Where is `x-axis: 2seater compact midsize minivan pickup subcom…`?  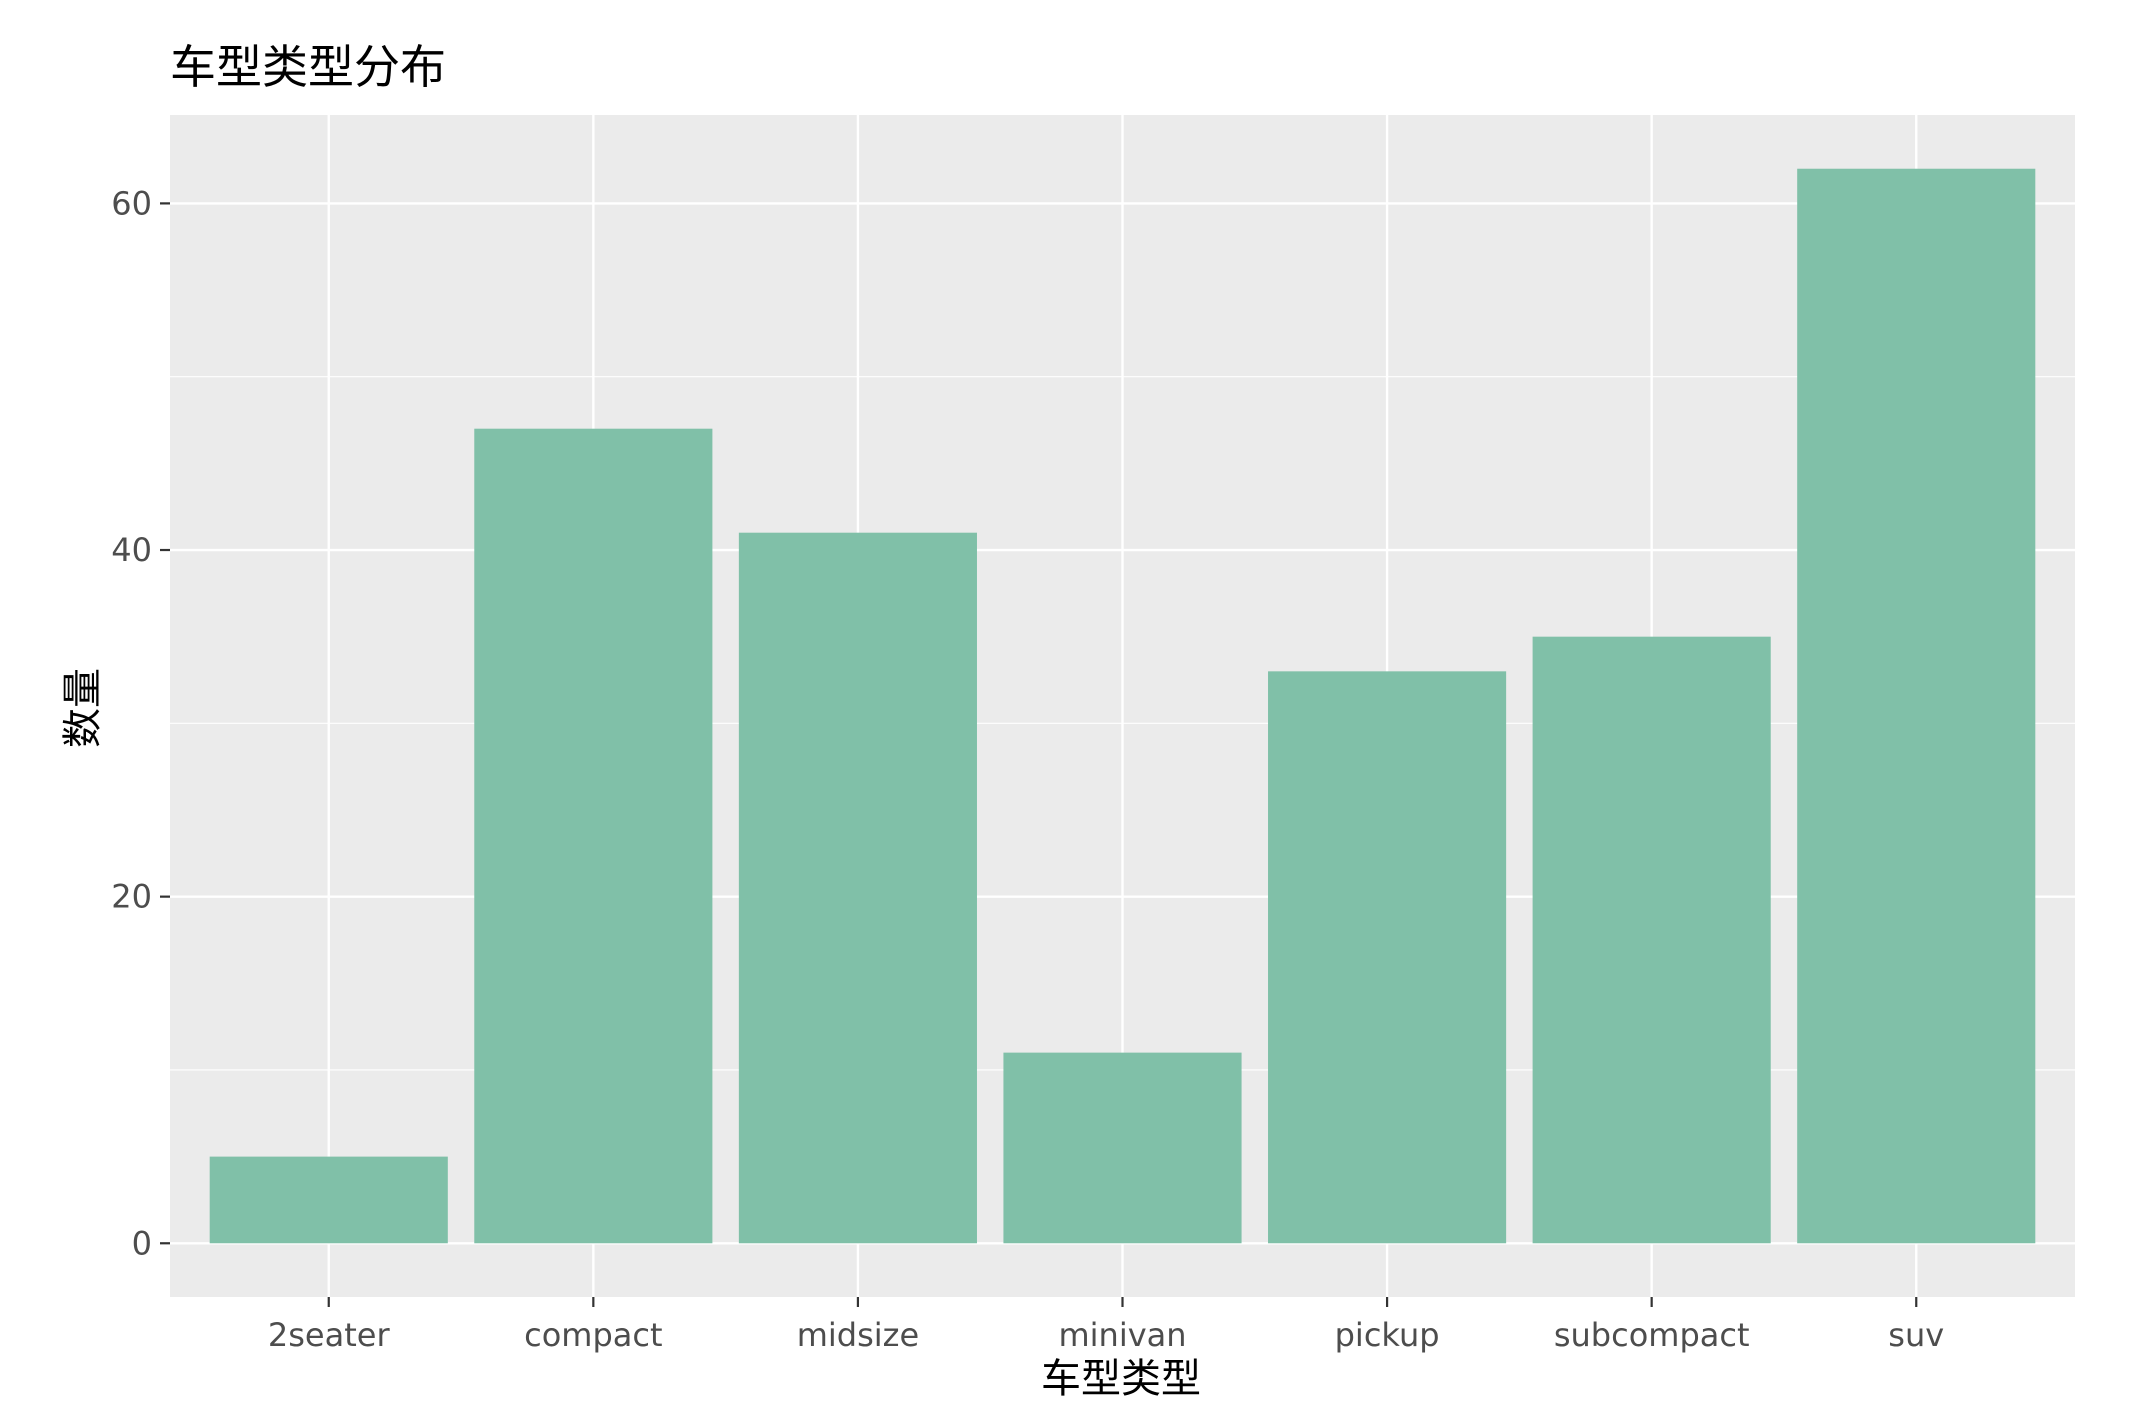
x-axis: 2seater compact midsize minivan pickup subcom… is located at coordinates (1106, 1325).